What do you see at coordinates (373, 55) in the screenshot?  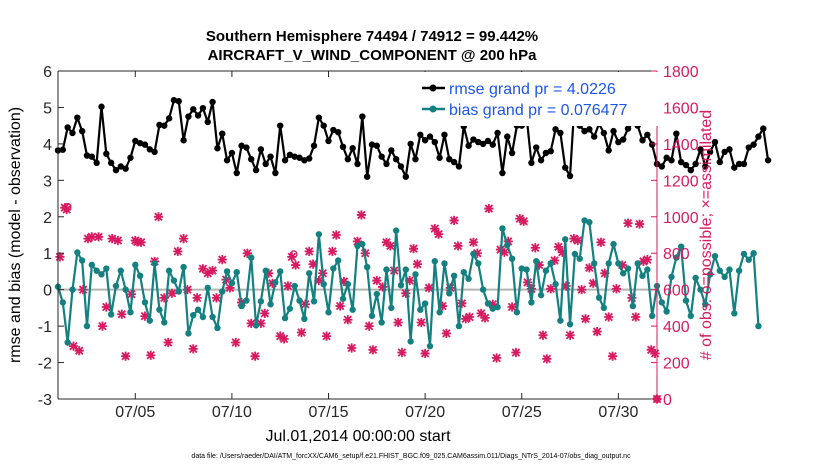 I see `chart-subtitle: AIRCRAFT_V_WIND_COMPONENT @ 200 hPa` at bounding box center [373, 55].